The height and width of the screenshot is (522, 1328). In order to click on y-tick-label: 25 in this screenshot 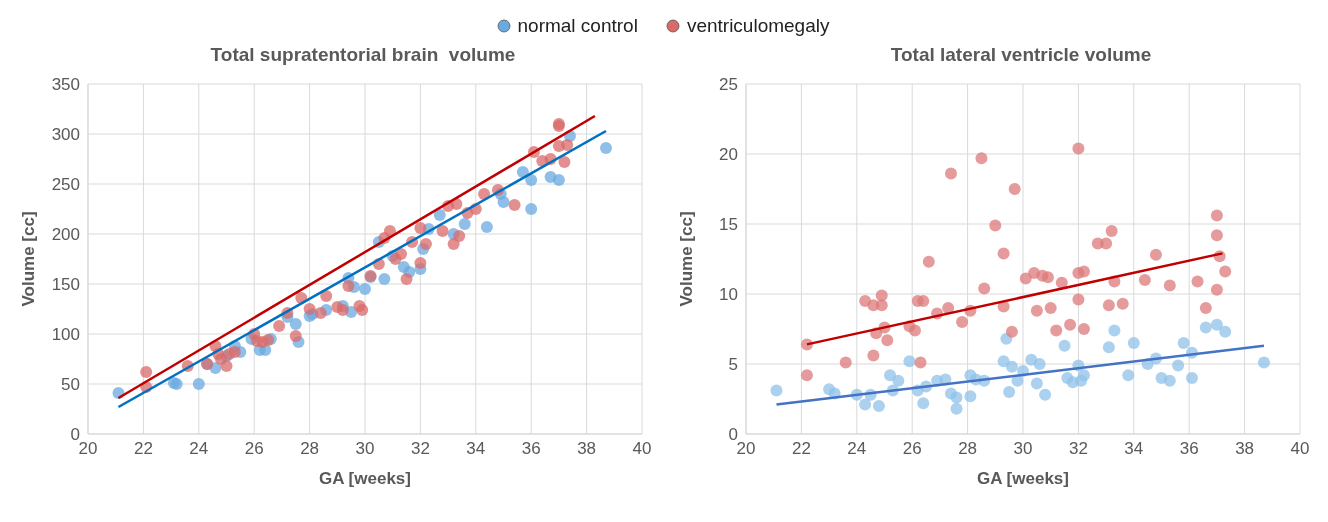, I will do `click(728, 85)`.